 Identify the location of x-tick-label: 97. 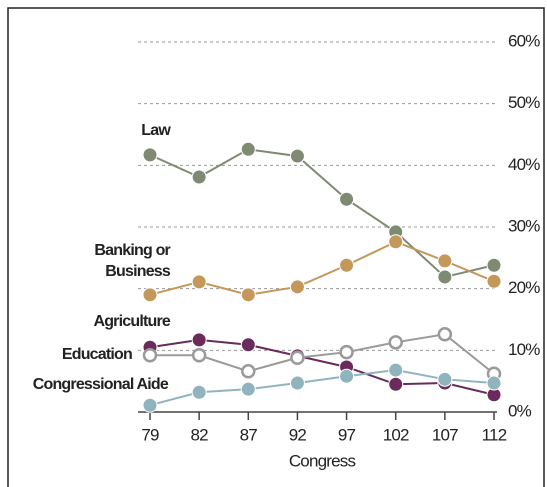
(347, 434).